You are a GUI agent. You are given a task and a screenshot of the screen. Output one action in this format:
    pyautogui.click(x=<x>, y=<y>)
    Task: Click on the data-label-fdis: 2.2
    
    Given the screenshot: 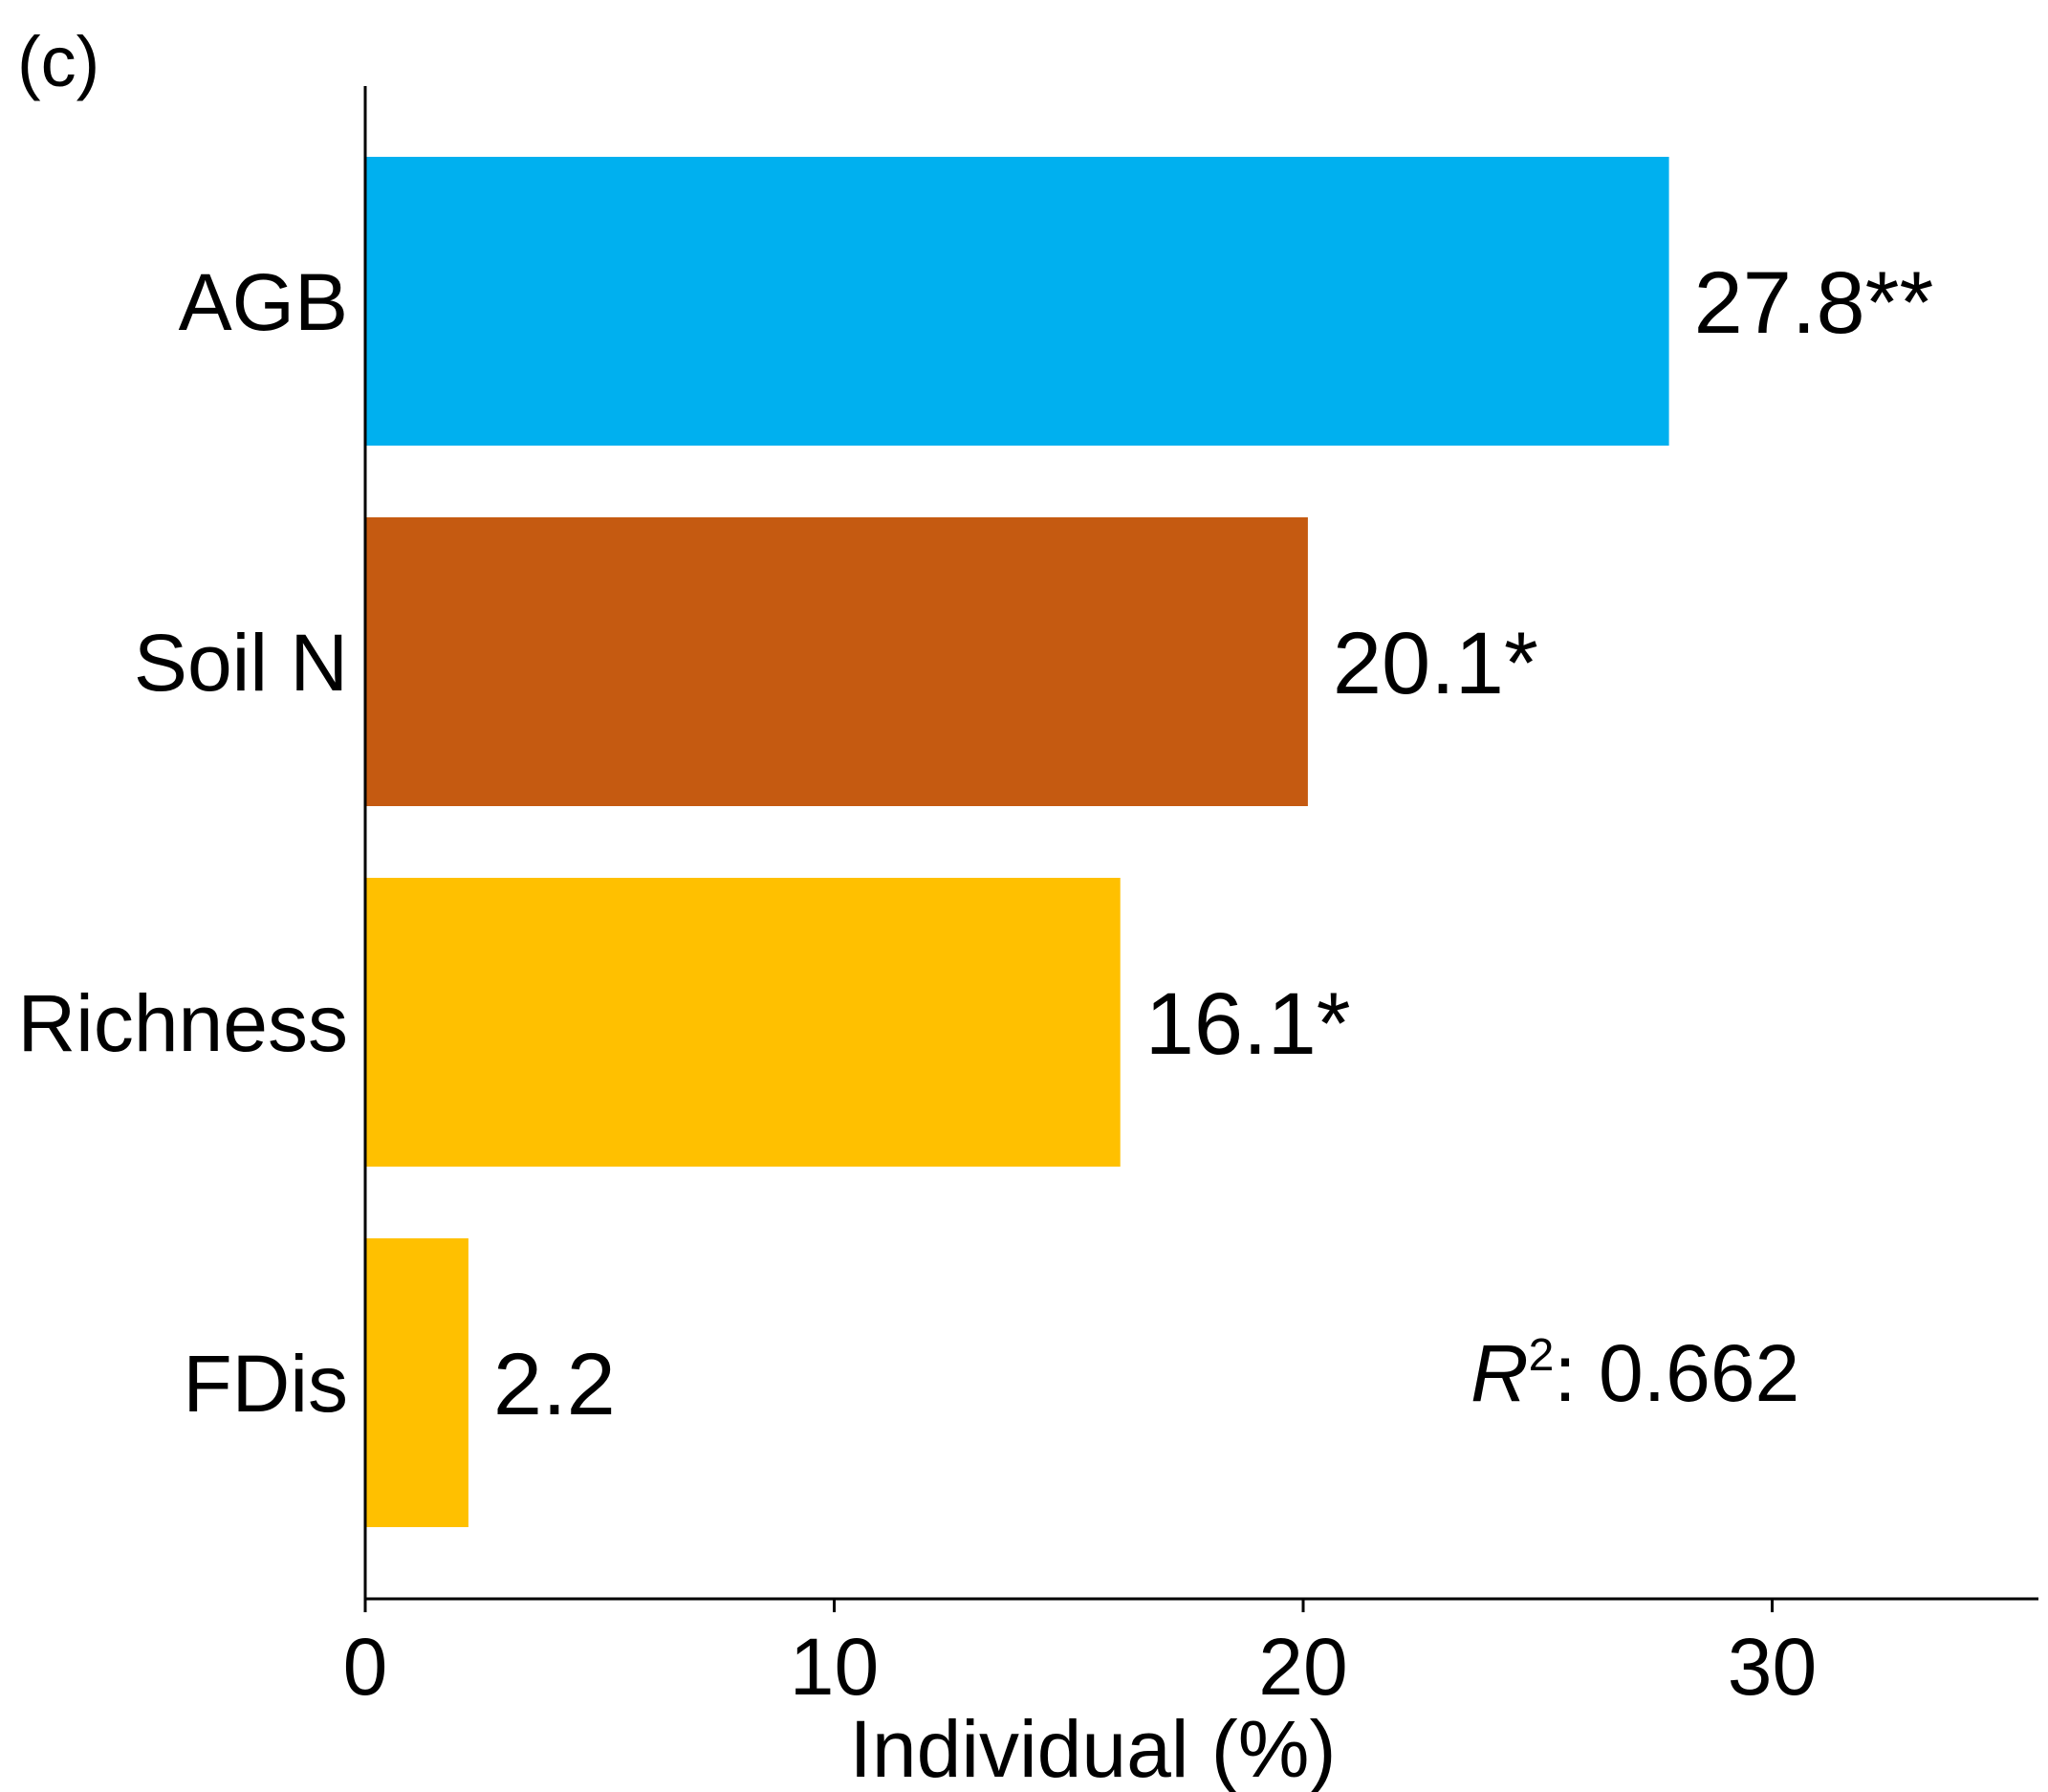 What is the action you would take?
    pyautogui.click(x=554, y=1384)
    